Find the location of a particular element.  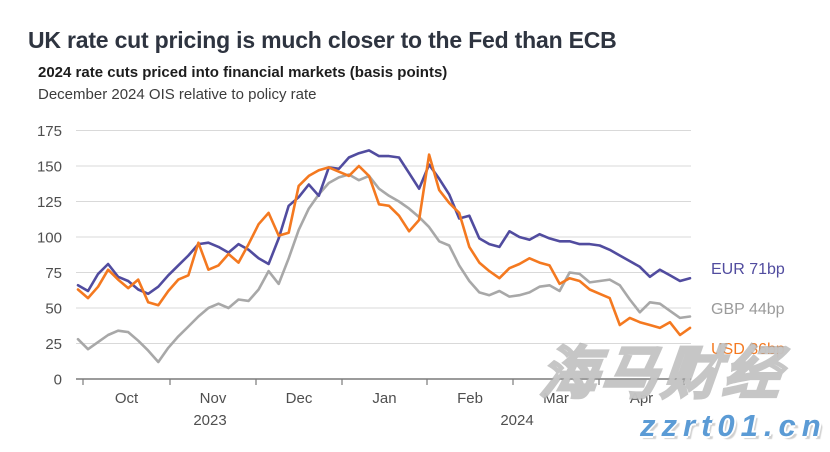

x-axis-month-label: Feb is located at coordinates (470, 398).